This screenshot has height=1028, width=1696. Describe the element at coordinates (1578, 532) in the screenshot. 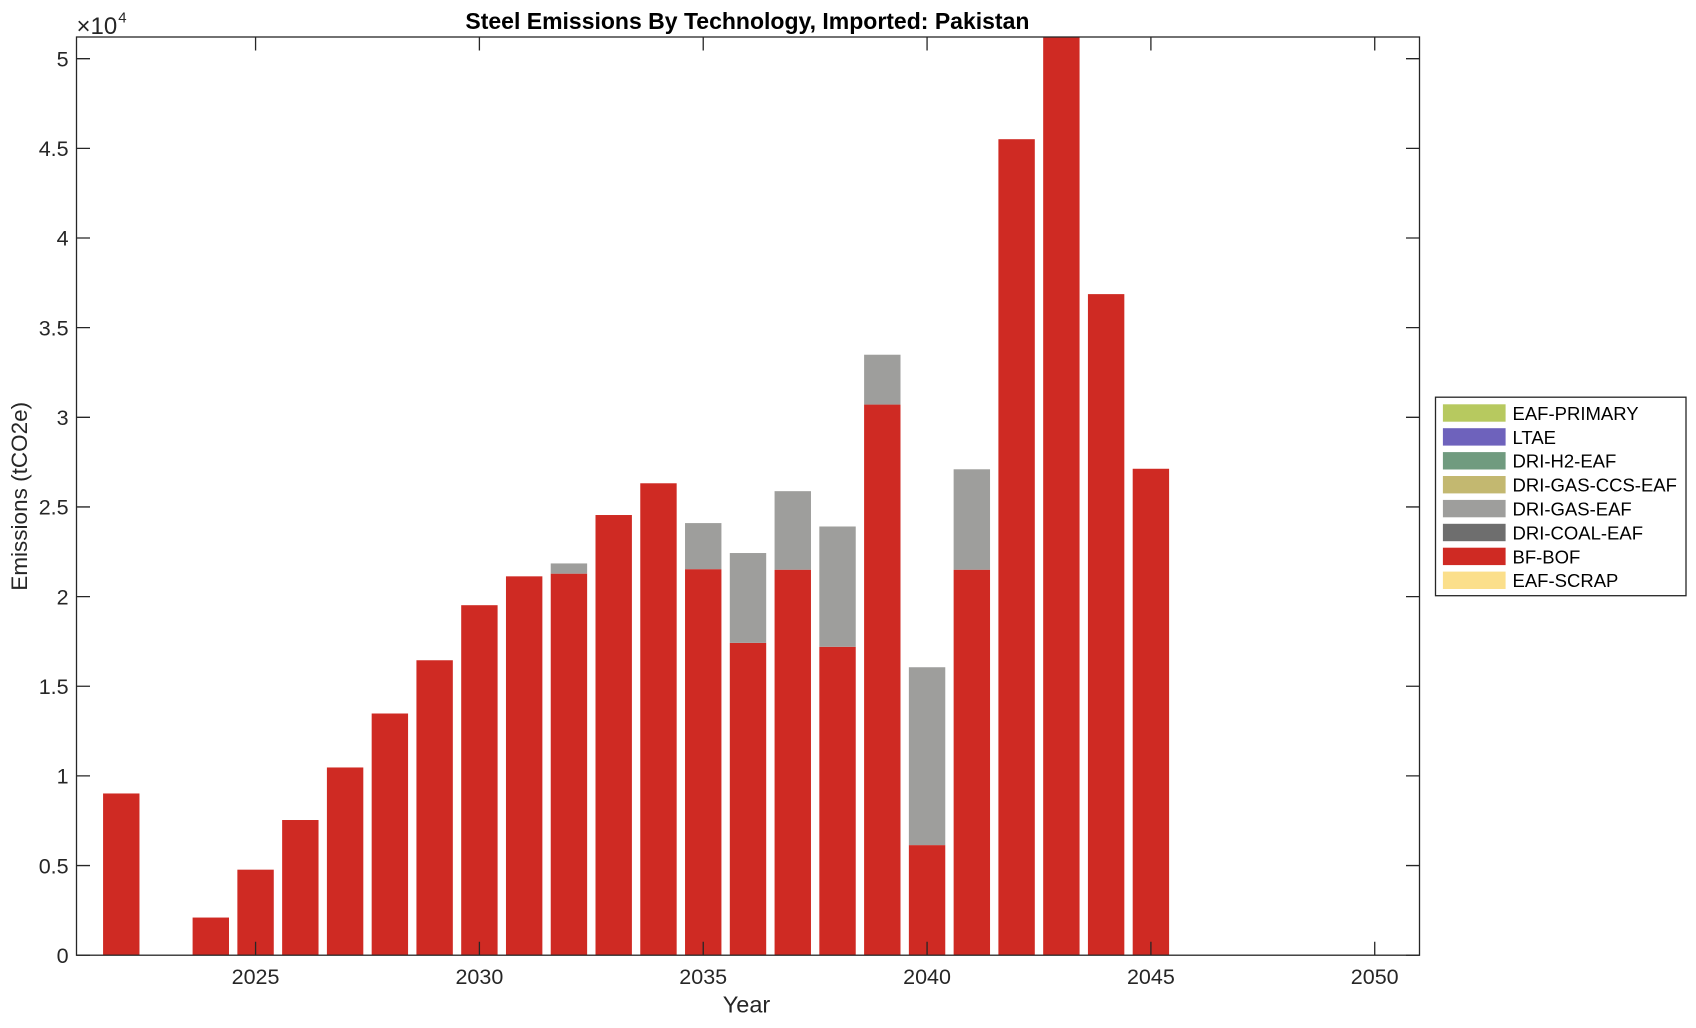

I see `svg-text: DRI-COAL-EAF` at that location.